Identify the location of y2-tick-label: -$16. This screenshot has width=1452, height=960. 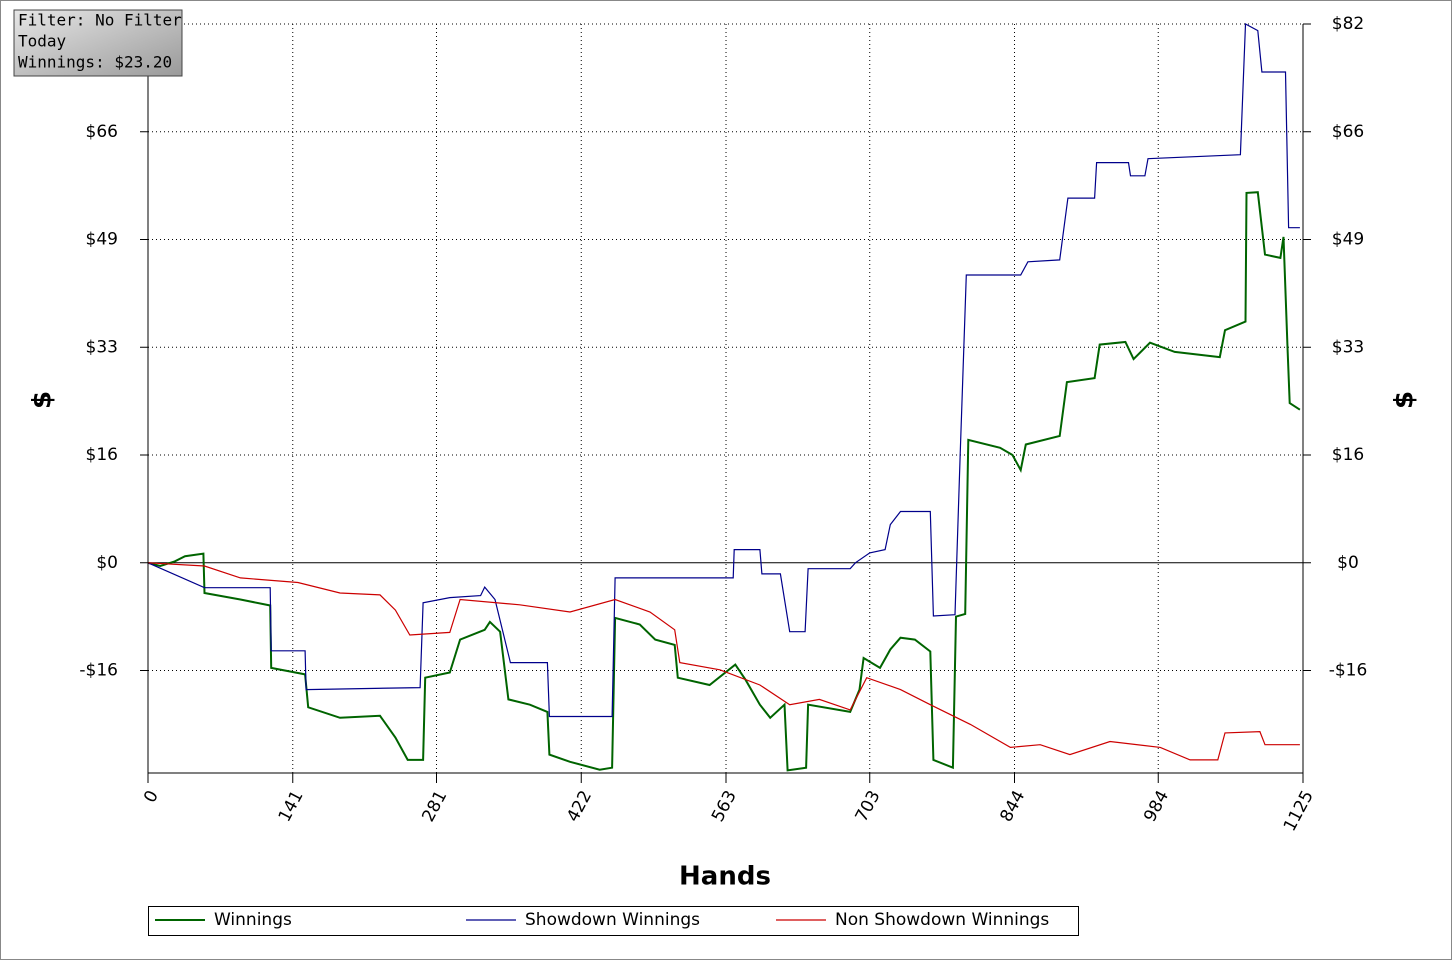
(1348, 671).